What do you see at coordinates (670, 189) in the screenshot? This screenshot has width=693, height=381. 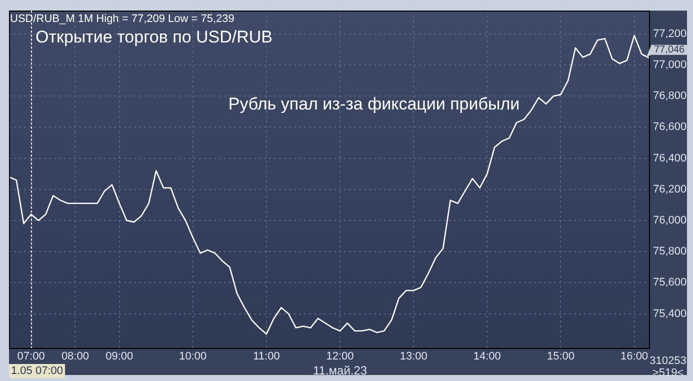 I see `y-tick-label: 76,200` at bounding box center [670, 189].